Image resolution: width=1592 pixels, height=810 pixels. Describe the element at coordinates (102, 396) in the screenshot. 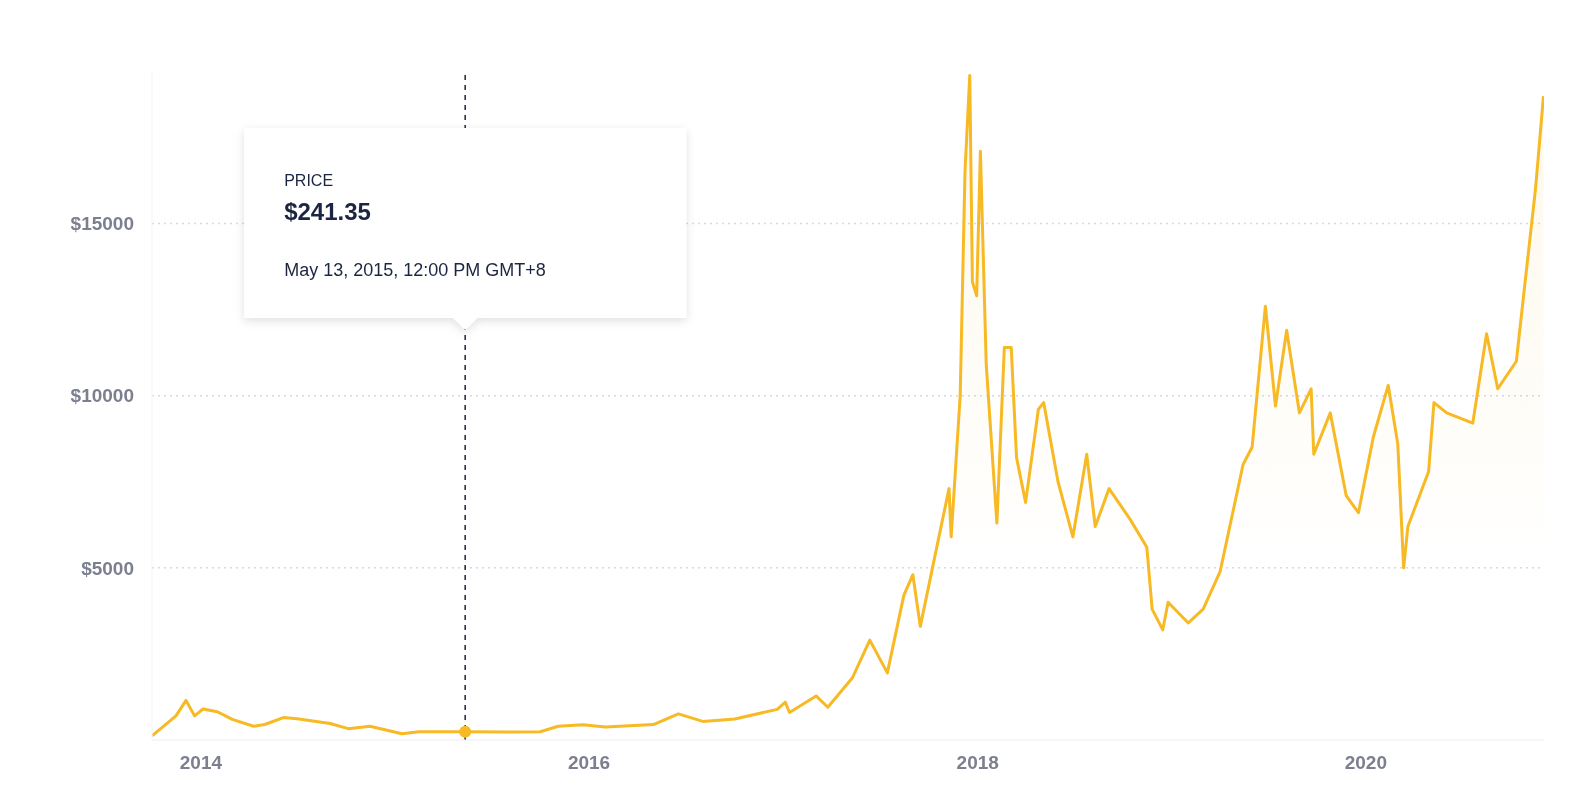

I see `y-tick-label: $10000` at that location.